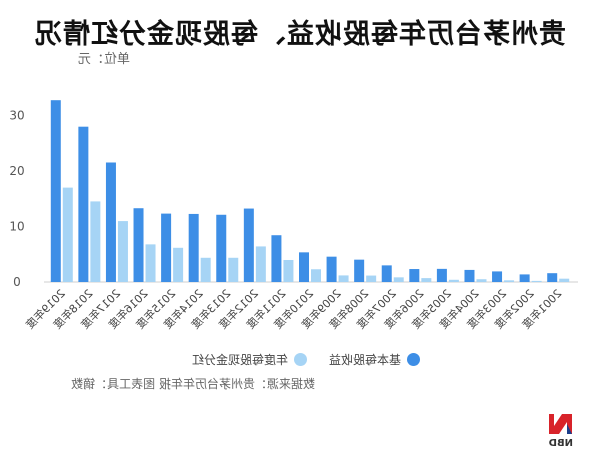 This screenshot has width=600, height=462. What do you see at coordinates (193, 384) in the screenshot?
I see `source-note: 数据来源：贵州茅台历年年报 图表工具：镝数` at bounding box center [193, 384].